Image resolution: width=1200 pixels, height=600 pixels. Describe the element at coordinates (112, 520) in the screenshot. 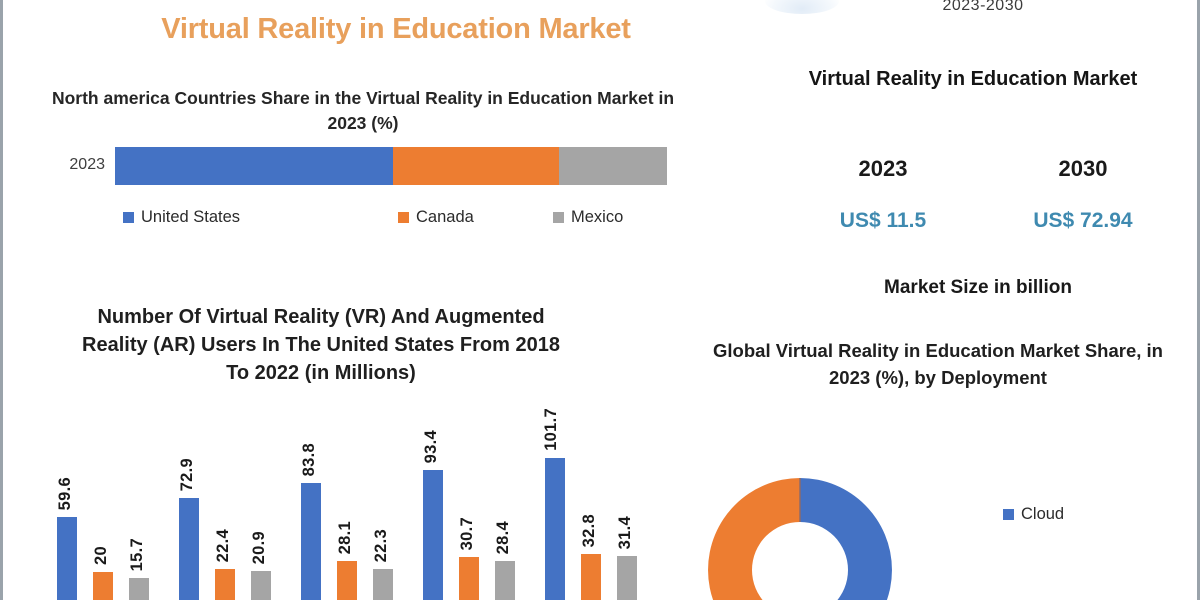

I see `bar-group: 59.6 20 15.7` at that location.